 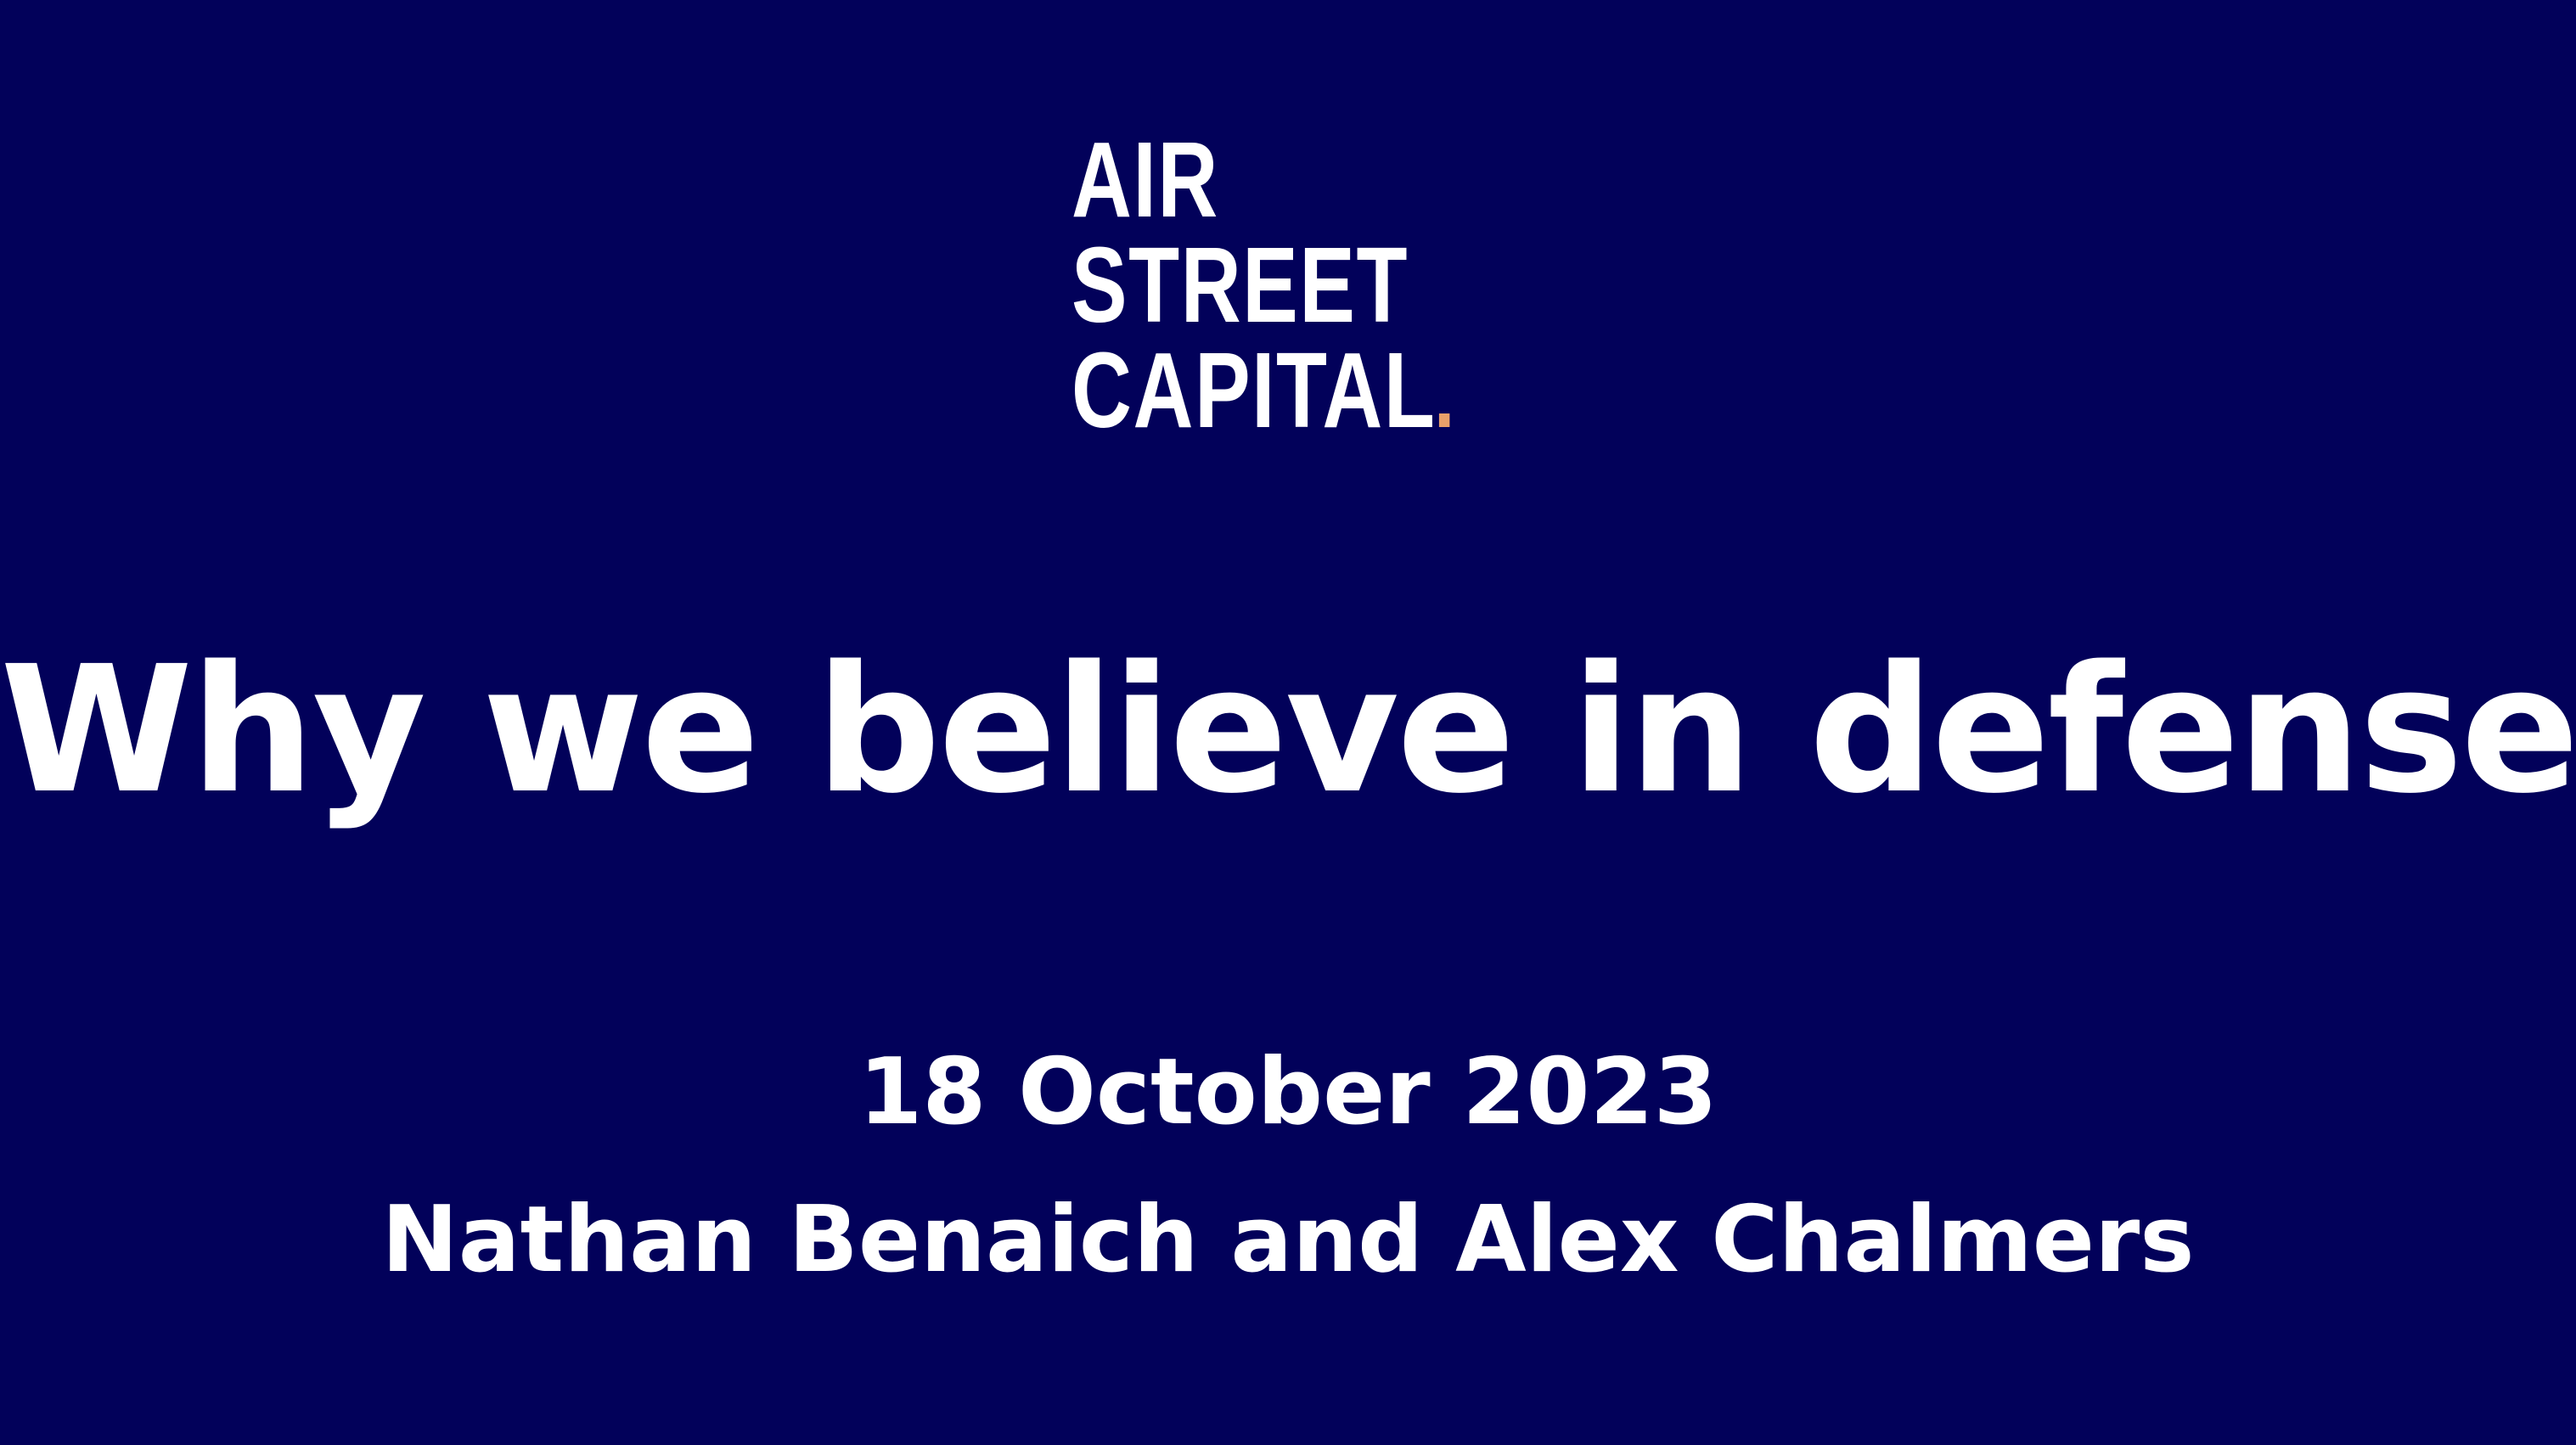 I want to click on logo-line-street: STREET, so click(x=1240, y=285).